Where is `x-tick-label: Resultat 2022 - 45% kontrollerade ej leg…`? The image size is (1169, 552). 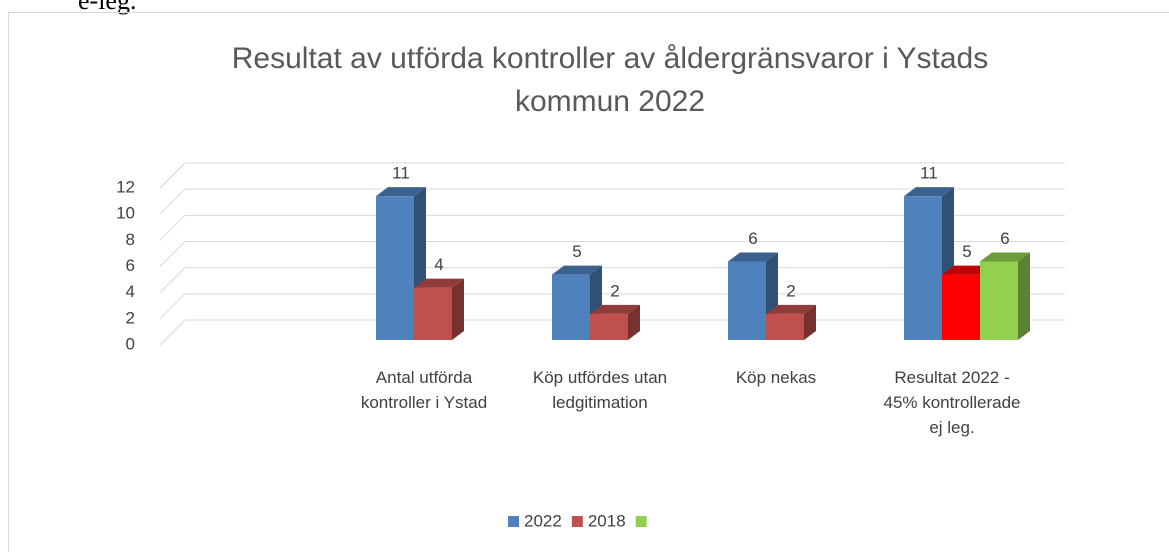
x-tick-label: Resultat 2022 - 45% kontrollerade ej leg… is located at coordinates (952, 402).